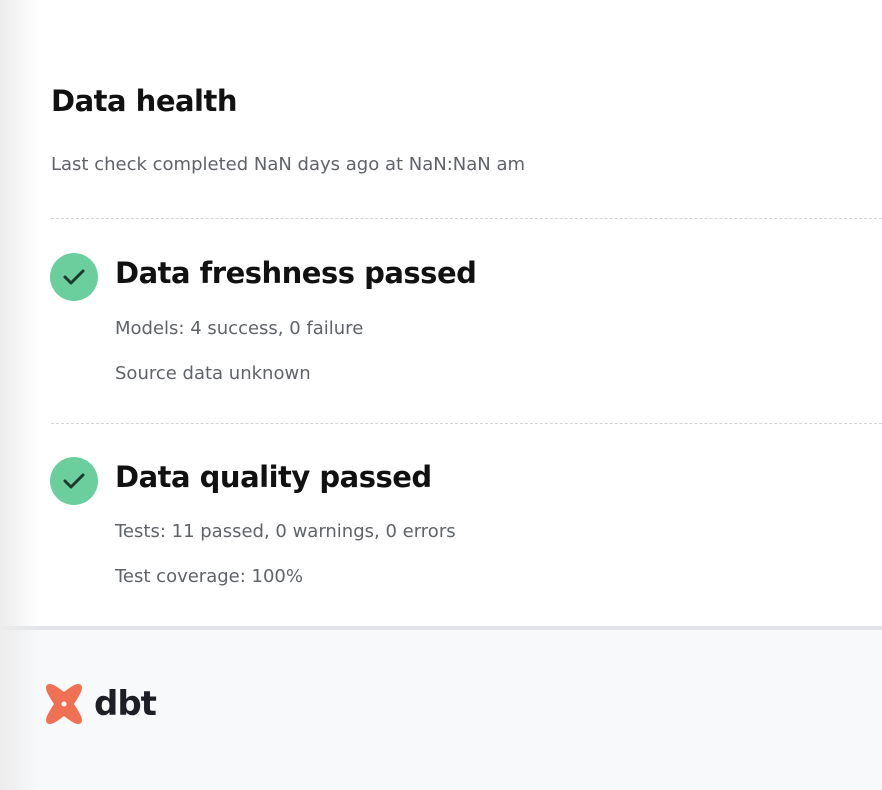  What do you see at coordinates (144, 101) in the screenshot?
I see `page-title: Data health` at bounding box center [144, 101].